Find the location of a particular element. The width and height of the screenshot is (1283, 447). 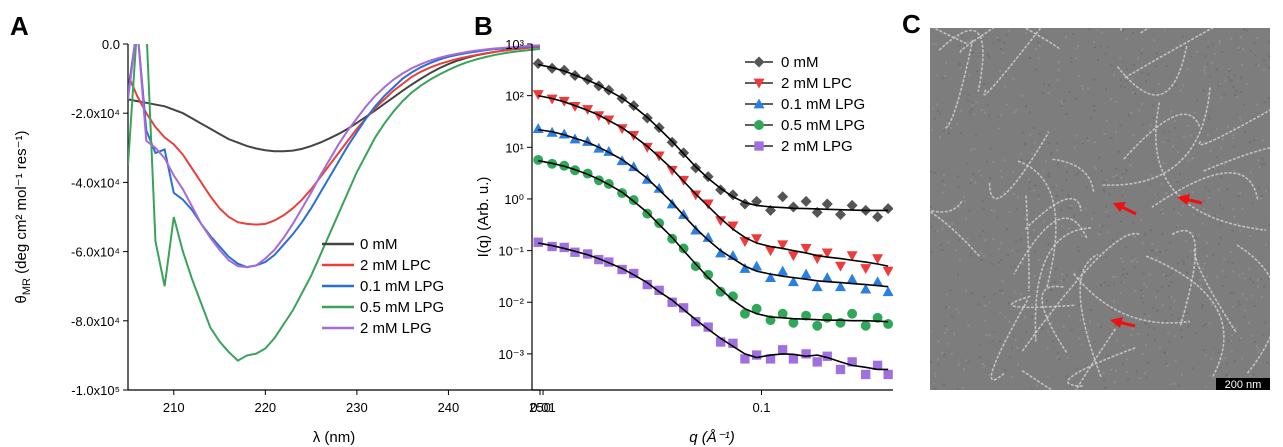

legend-marker is located at coordinates (759, 146).